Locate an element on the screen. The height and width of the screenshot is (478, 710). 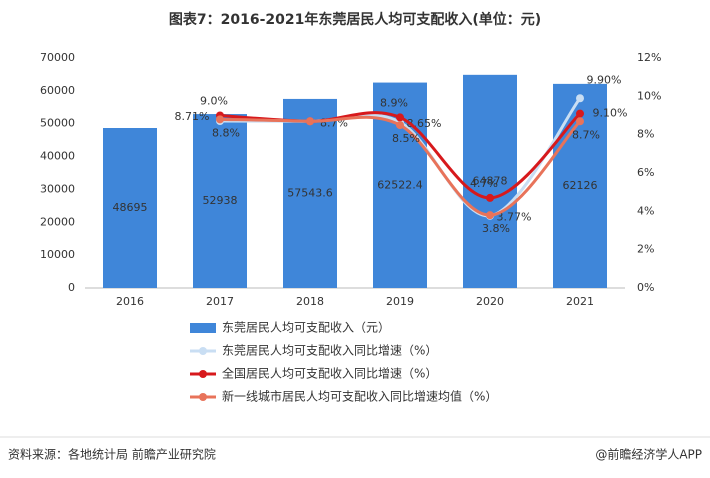
y2-tick-label: 4% is located at coordinates (645, 210).